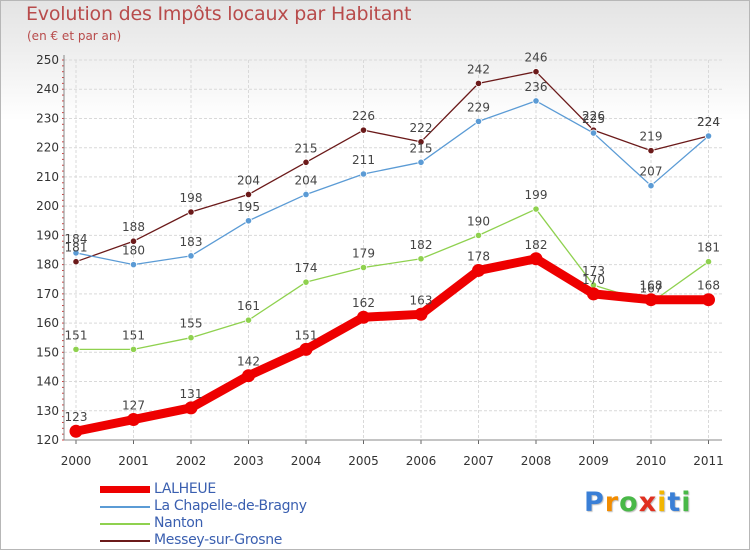  What do you see at coordinates (47, 89) in the screenshot?
I see `y-tick-label: 240` at bounding box center [47, 89].